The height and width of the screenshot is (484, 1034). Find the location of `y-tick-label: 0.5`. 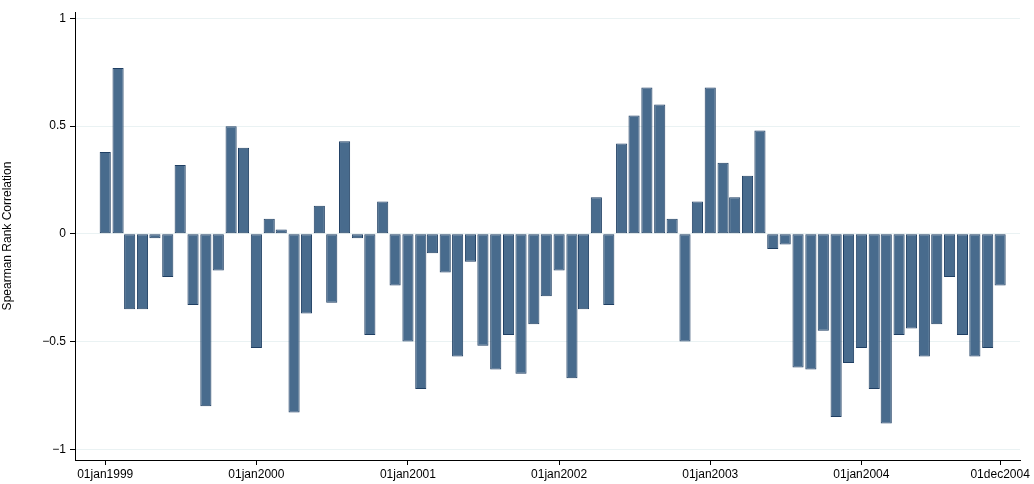

y-tick-label: 0.5 is located at coordinates (58, 125).